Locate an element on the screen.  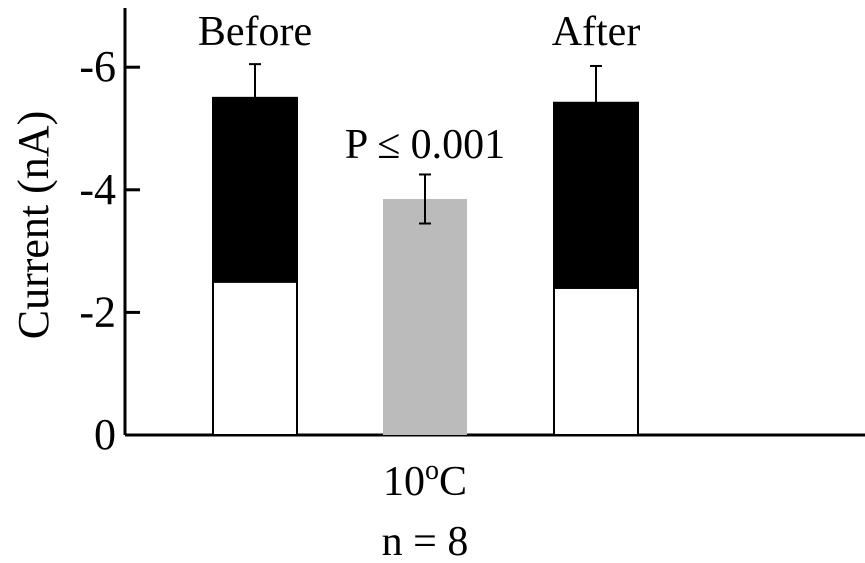
x-category-value: 10 is located at coordinates (404, 482).